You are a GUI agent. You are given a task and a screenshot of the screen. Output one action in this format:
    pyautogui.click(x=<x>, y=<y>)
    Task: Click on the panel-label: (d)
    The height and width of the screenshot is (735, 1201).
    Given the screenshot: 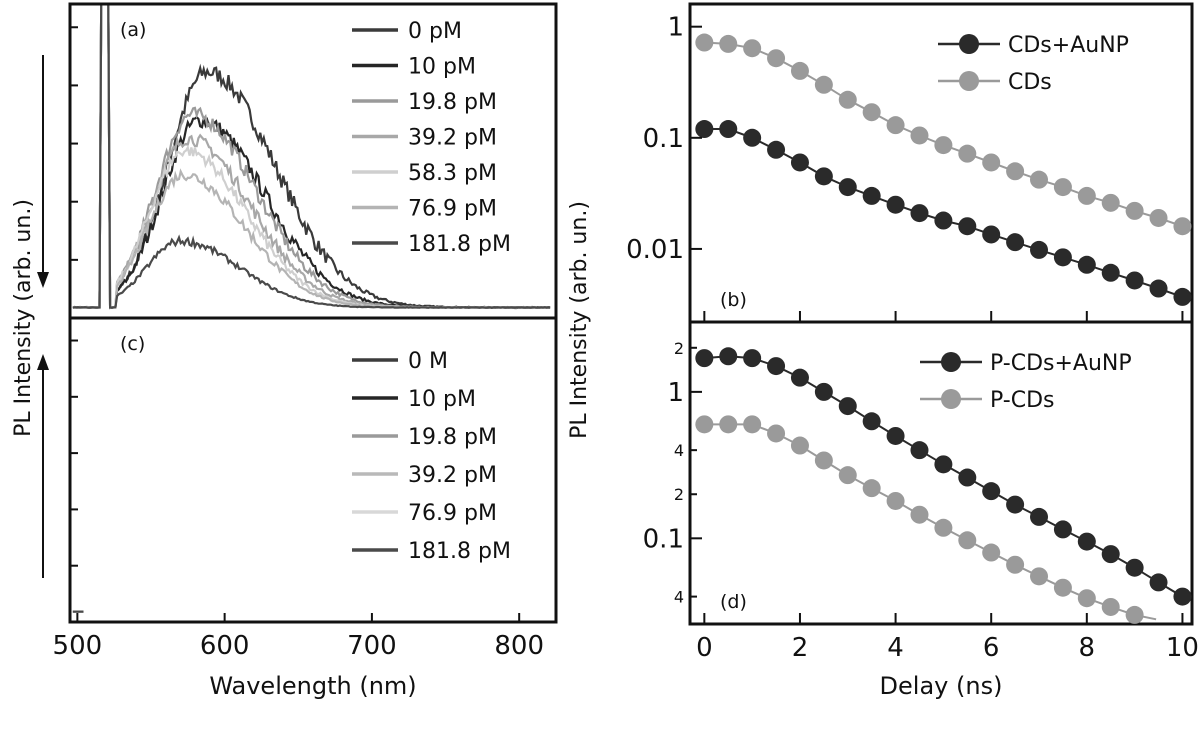 What is the action you would take?
    pyautogui.click(x=733, y=602)
    